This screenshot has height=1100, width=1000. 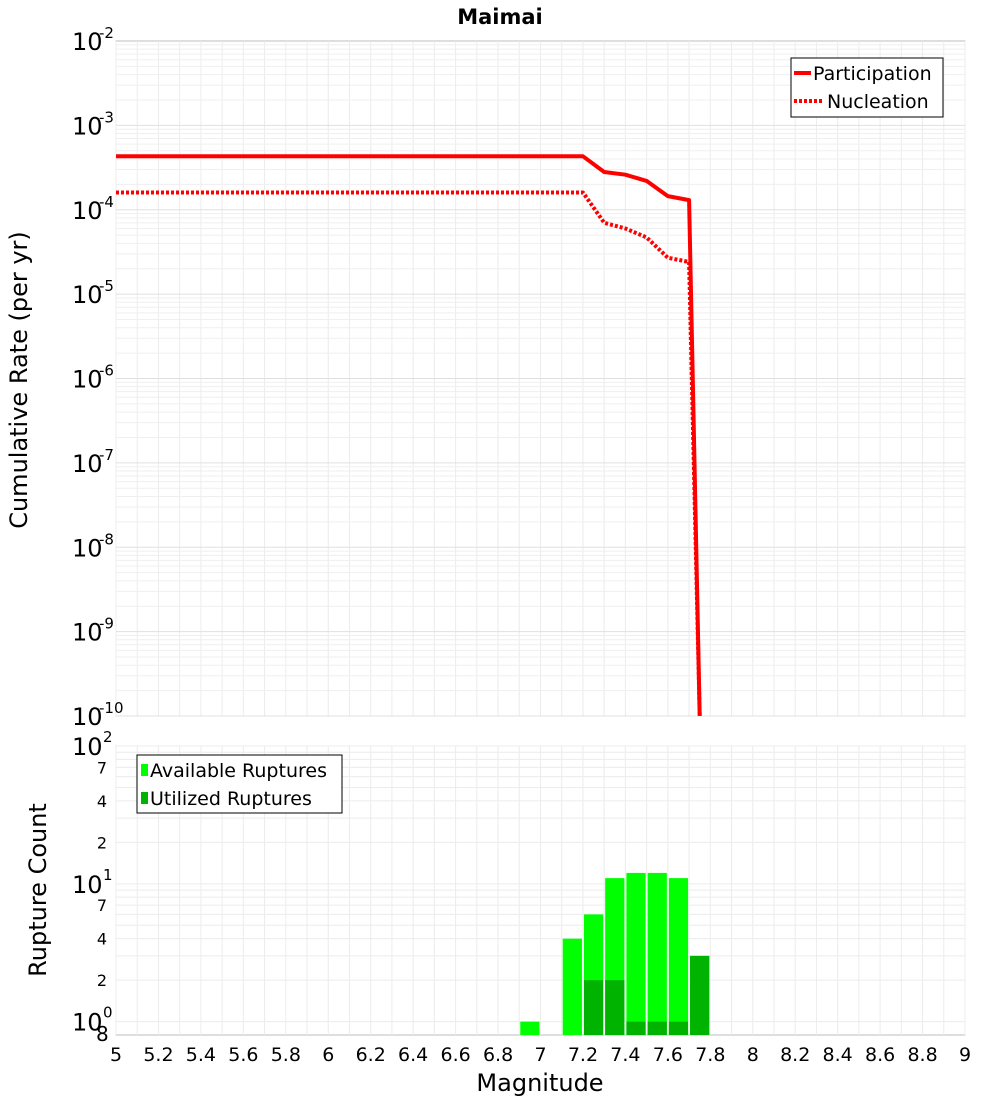 What do you see at coordinates (615, 953) in the screenshot?
I see `rupture-bars` at bounding box center [615, 953].